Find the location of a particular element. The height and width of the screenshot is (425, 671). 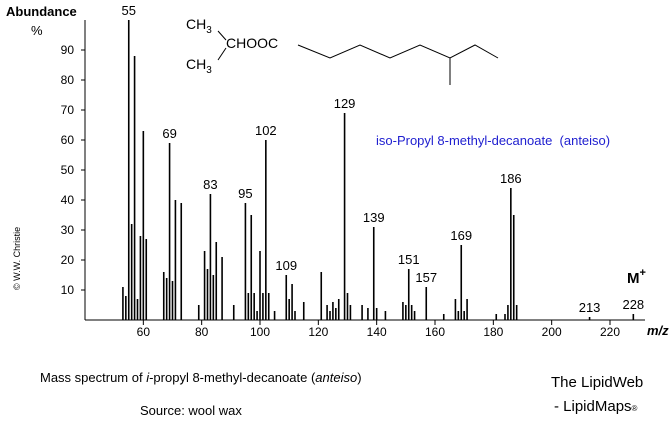

x-axis-label: m/z is located at coordinates (658, 330).